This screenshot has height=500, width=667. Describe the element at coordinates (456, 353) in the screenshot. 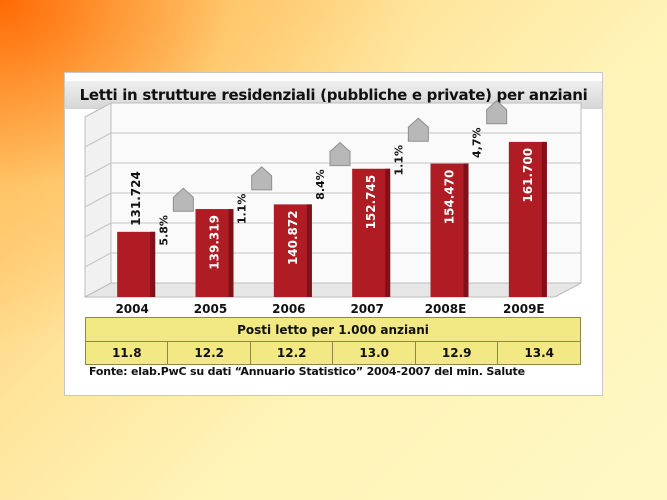

I see `table-cell: 12.9` at that location.